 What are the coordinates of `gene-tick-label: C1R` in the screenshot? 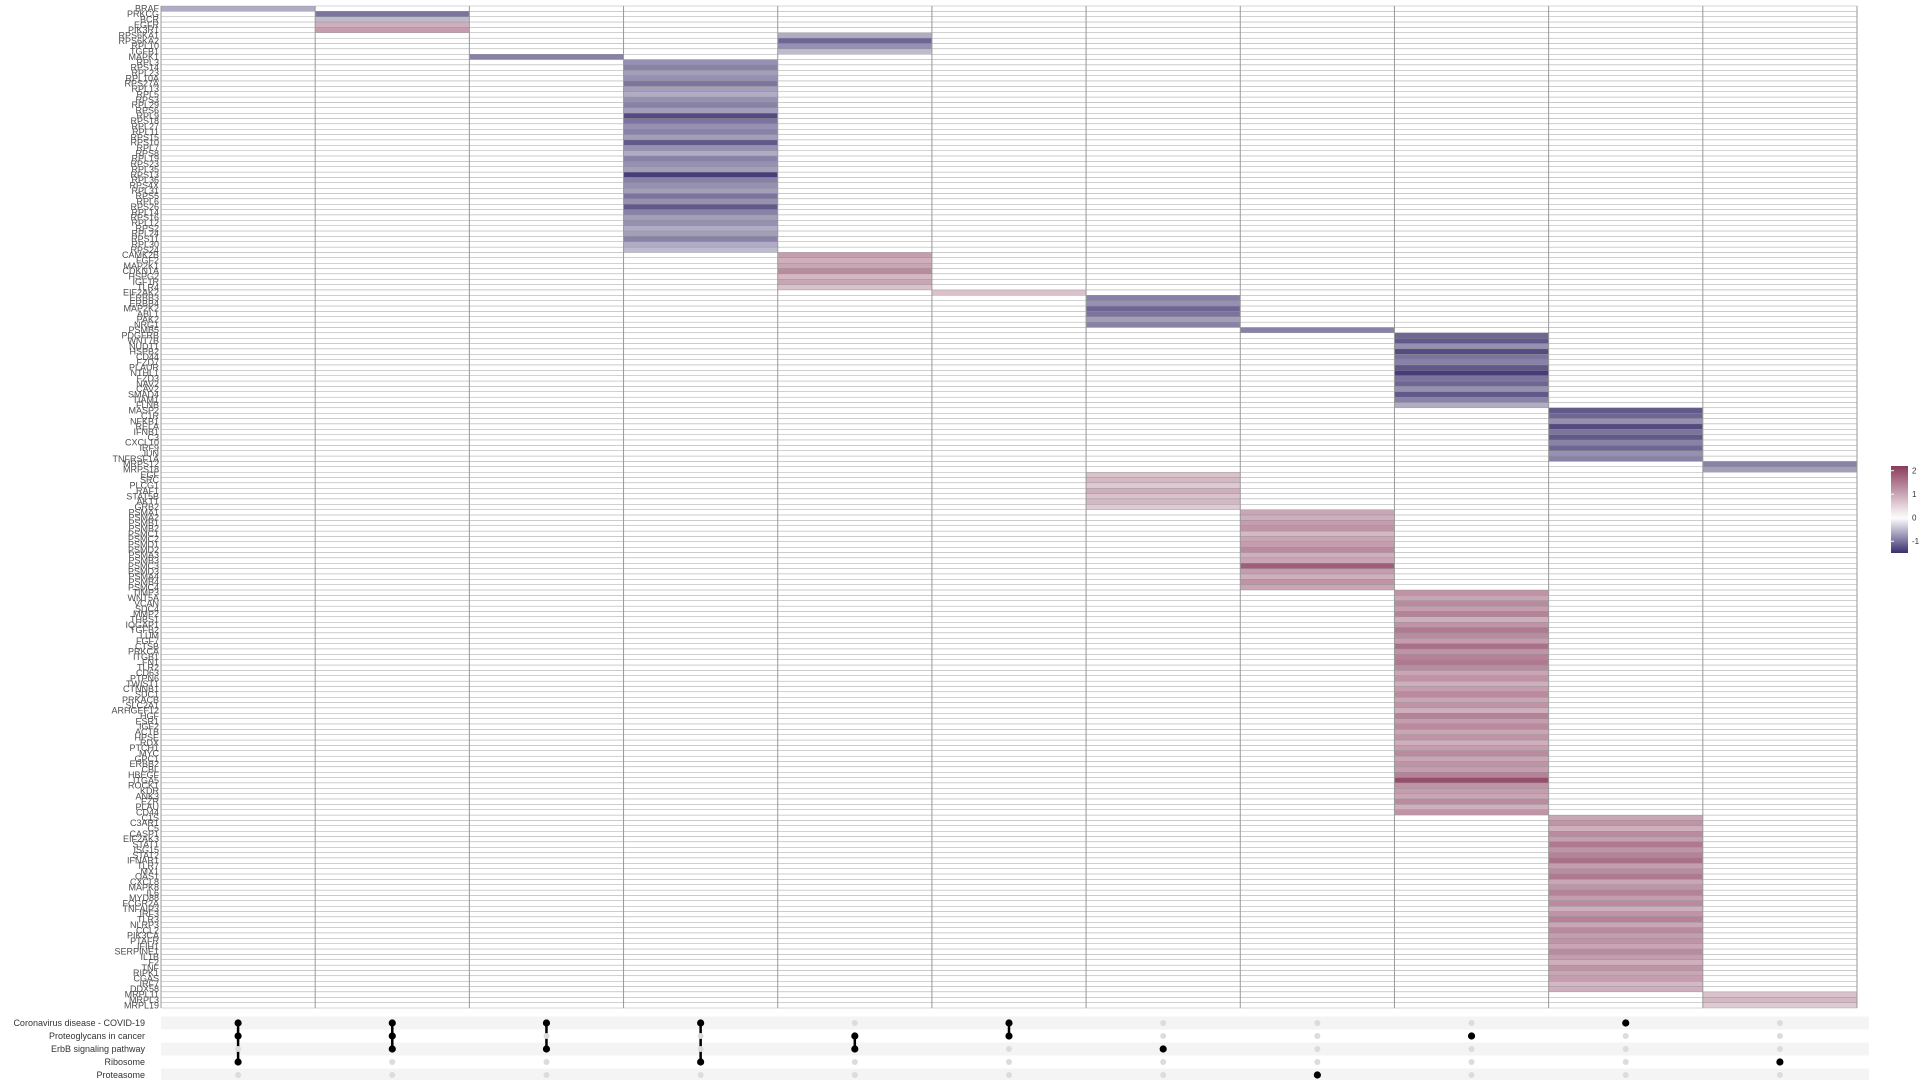 It's located at (150, 416).